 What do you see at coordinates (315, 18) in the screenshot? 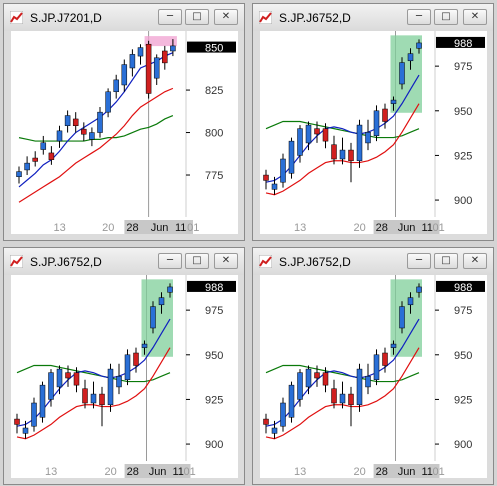
I see `window-title: S.JP.J6752,D` at bounding box center [315, 18].